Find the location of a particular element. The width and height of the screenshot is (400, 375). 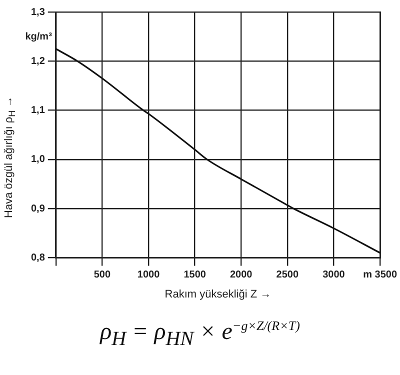

y-tick-label: 1,2 is located at coordinates (38, 61).